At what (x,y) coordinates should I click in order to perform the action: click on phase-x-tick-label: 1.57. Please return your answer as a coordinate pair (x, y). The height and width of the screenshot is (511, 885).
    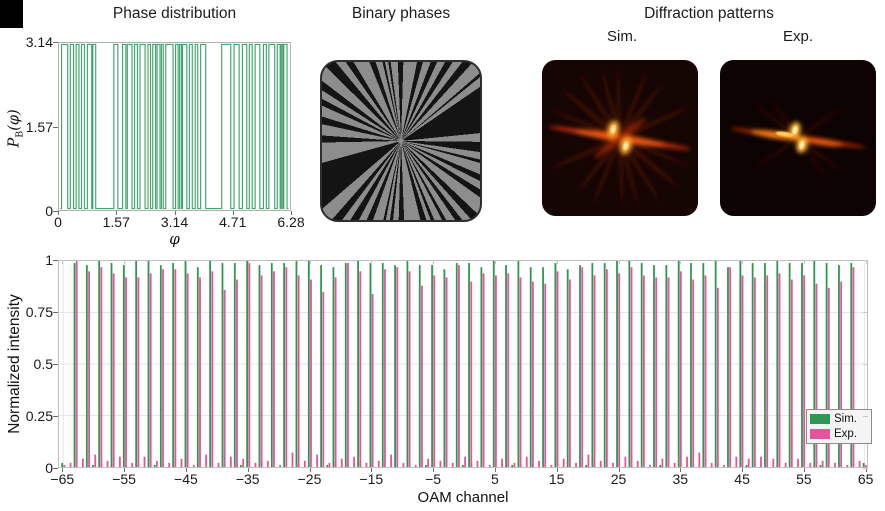
    Looking at the image, I should click on (116, 222).